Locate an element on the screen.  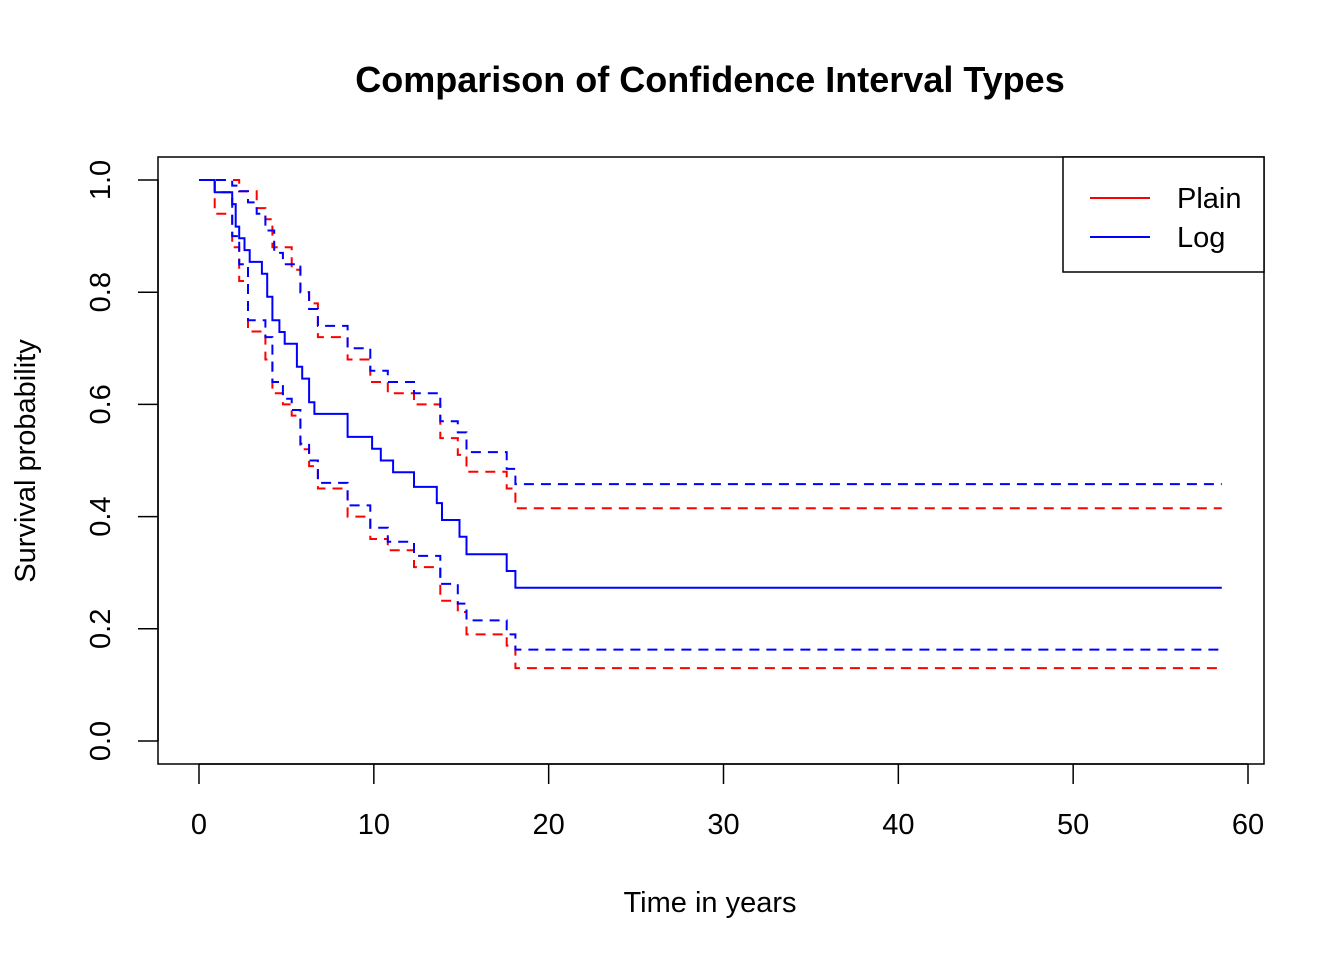
y-tick-label: 0.6 is located at coordinates (101, 404).